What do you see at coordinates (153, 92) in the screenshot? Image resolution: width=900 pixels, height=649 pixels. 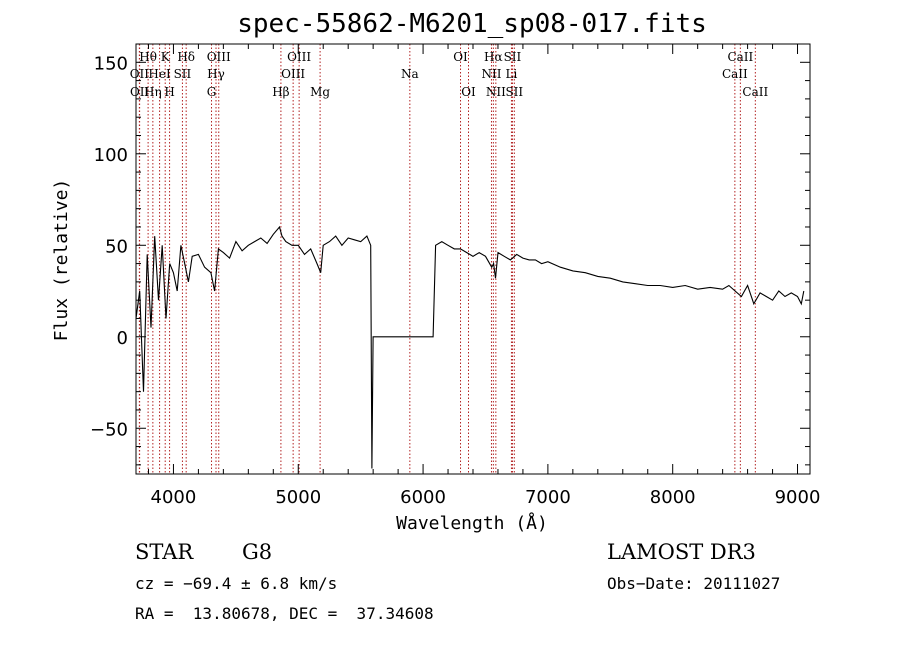 I see `line-label: Hη` at bounding box center [153, 92].